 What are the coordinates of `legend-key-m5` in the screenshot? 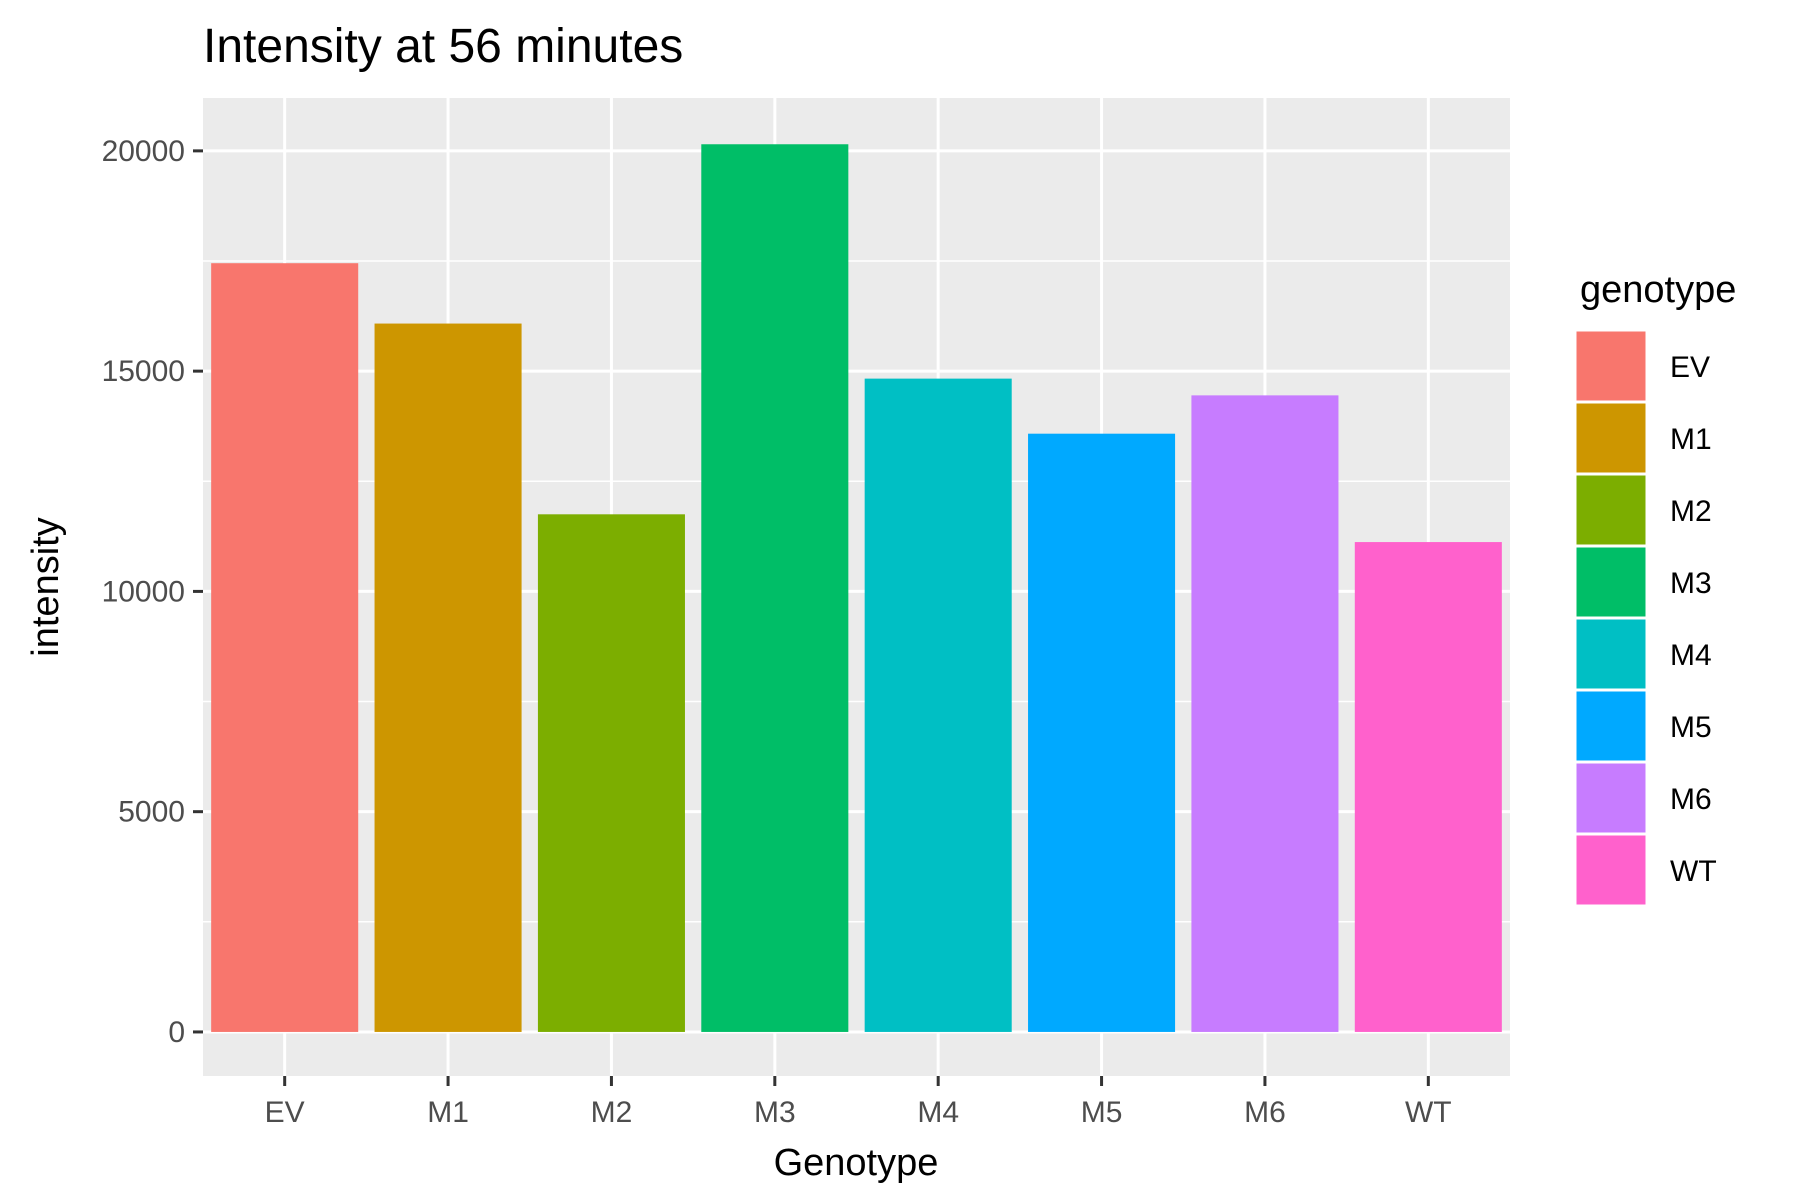 It's located at (1611, 726).